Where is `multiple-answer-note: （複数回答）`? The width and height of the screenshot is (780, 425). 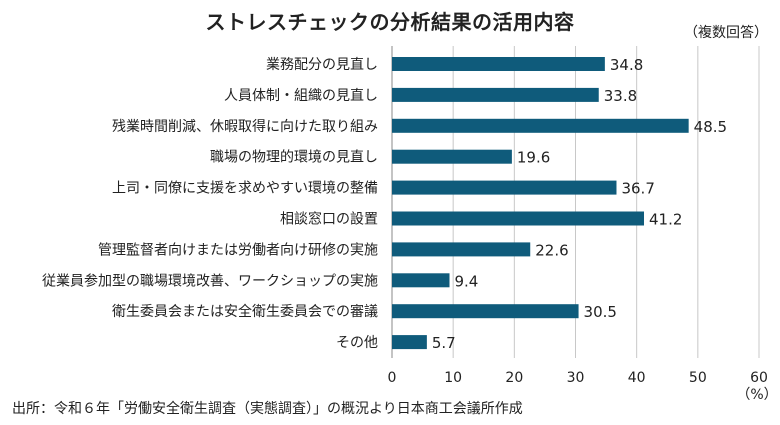 multiple-answer-note: （複数回答） is located at coordinates (726, 33).